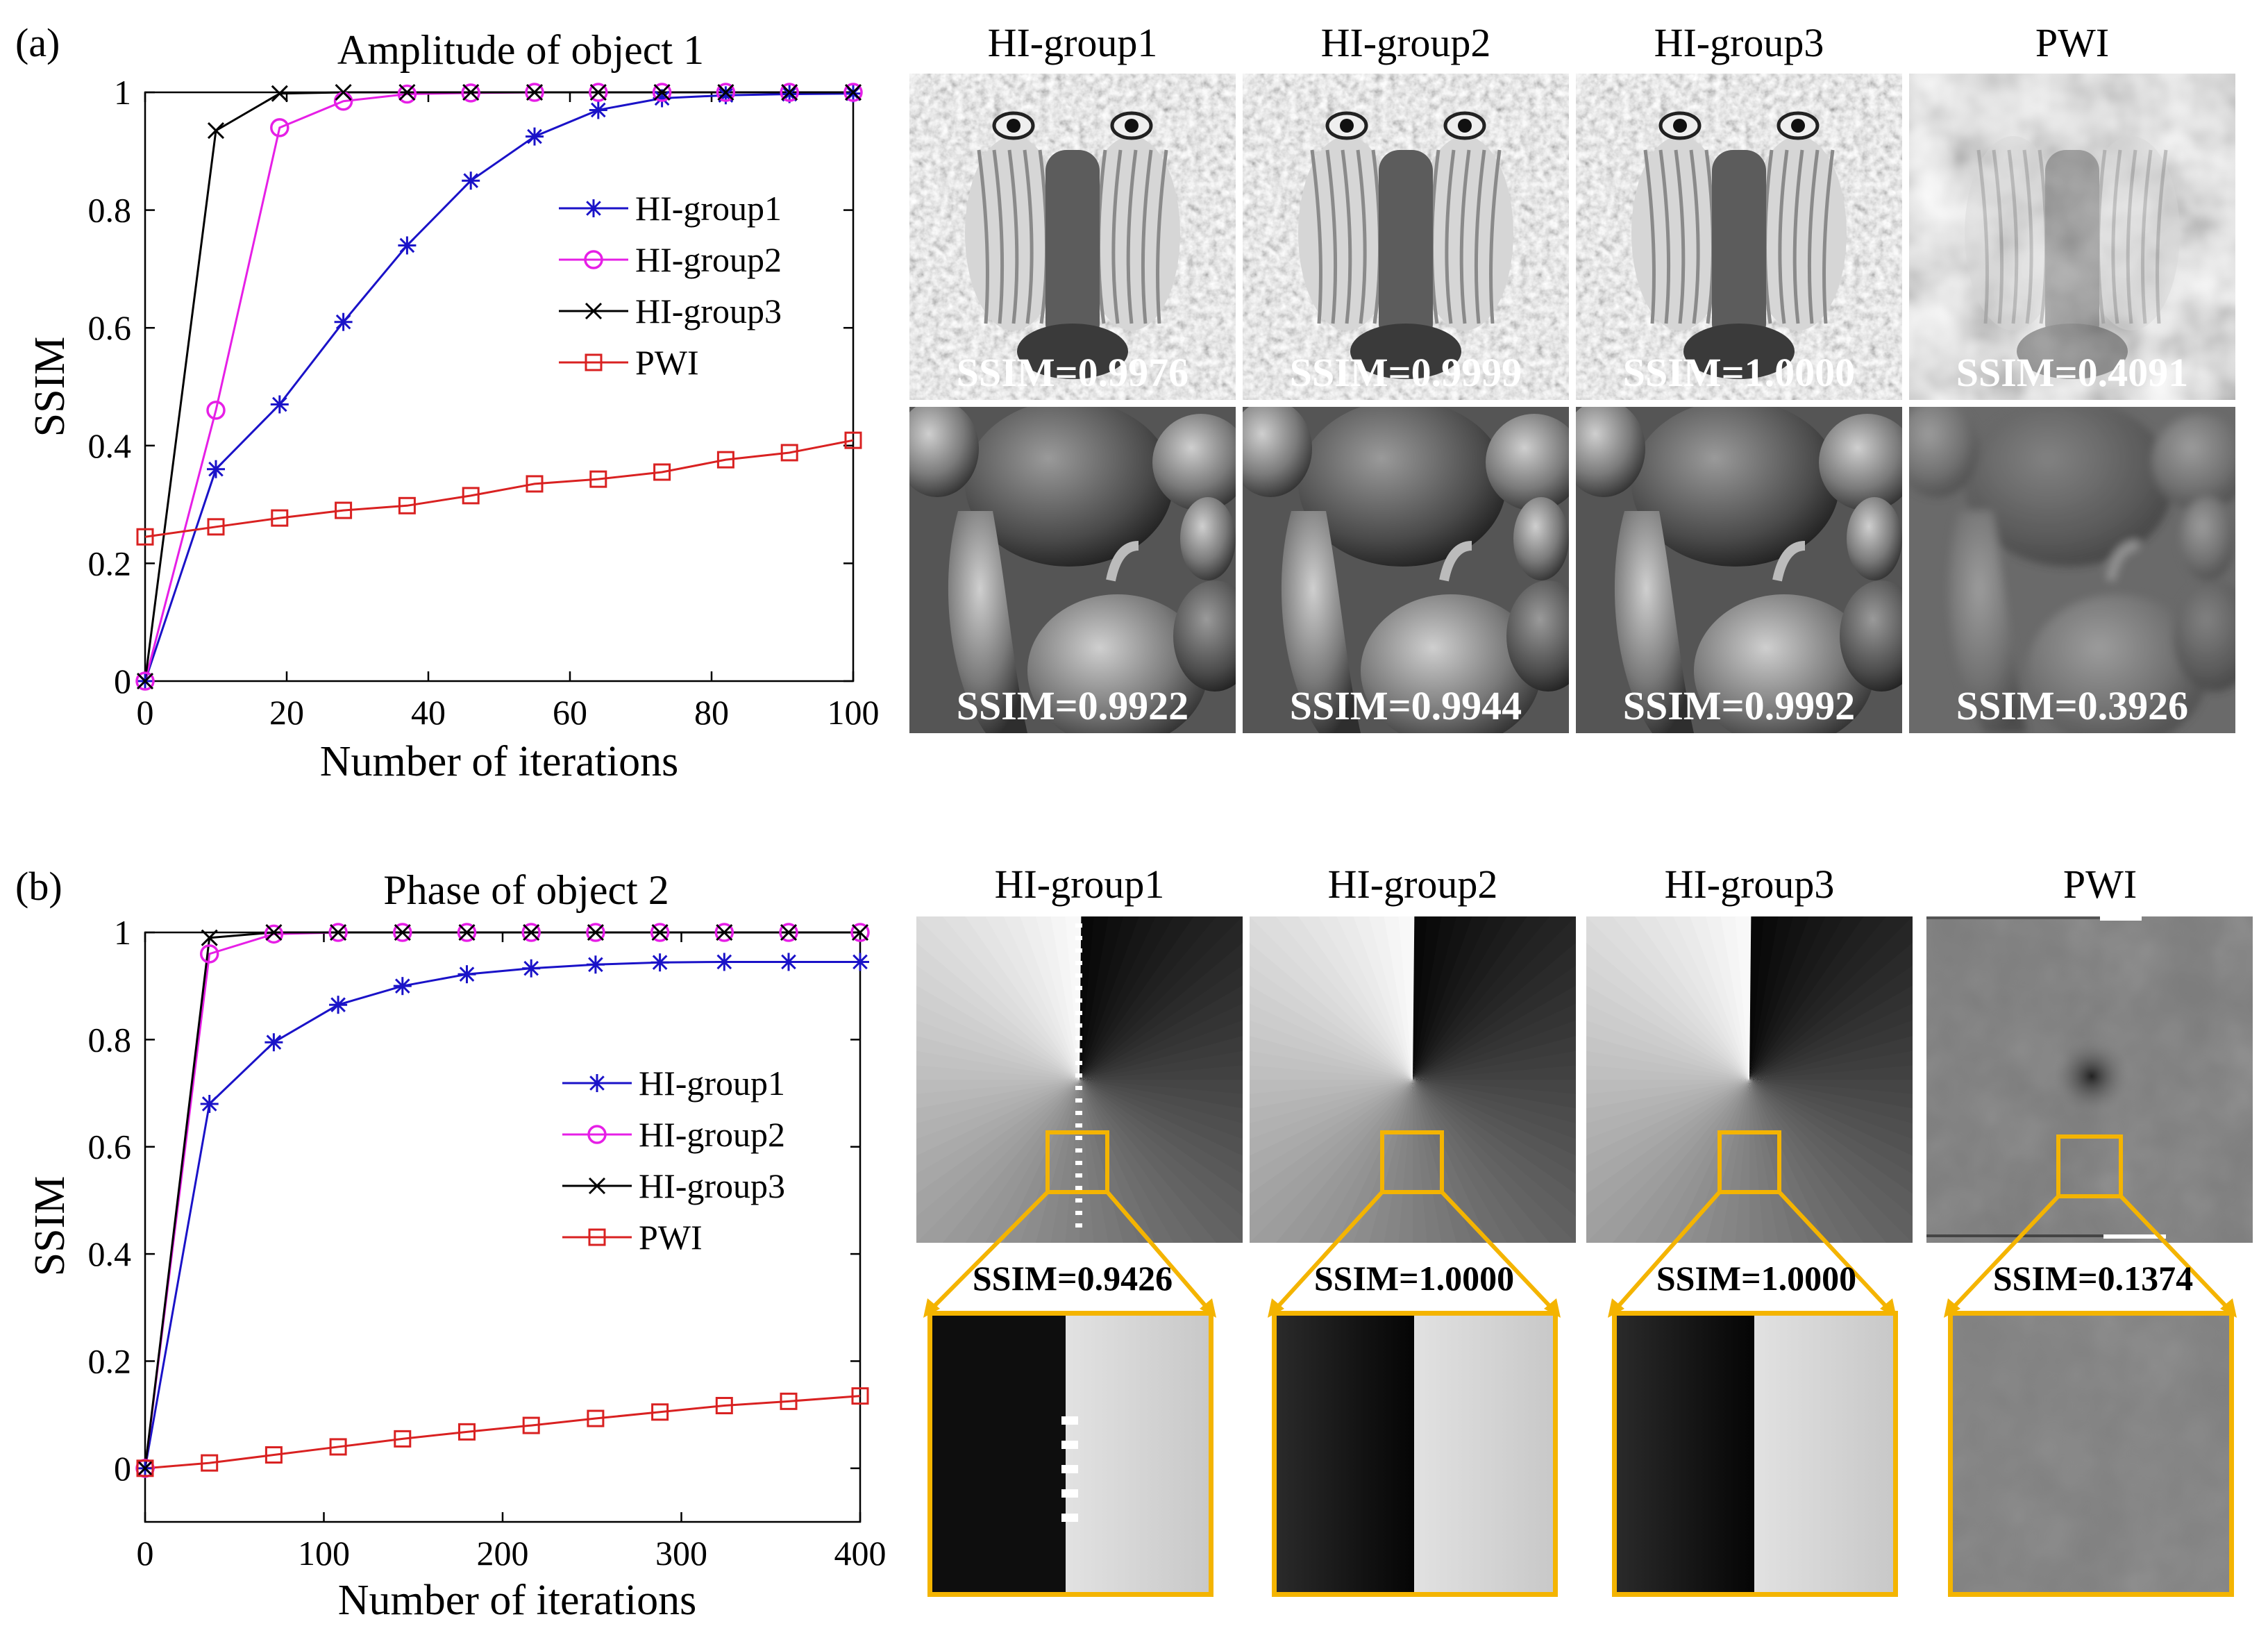  Describe the element at coordinates (1412, 884) in the screenshot. I see `panel-b-col-title: HI-group2` at that location.